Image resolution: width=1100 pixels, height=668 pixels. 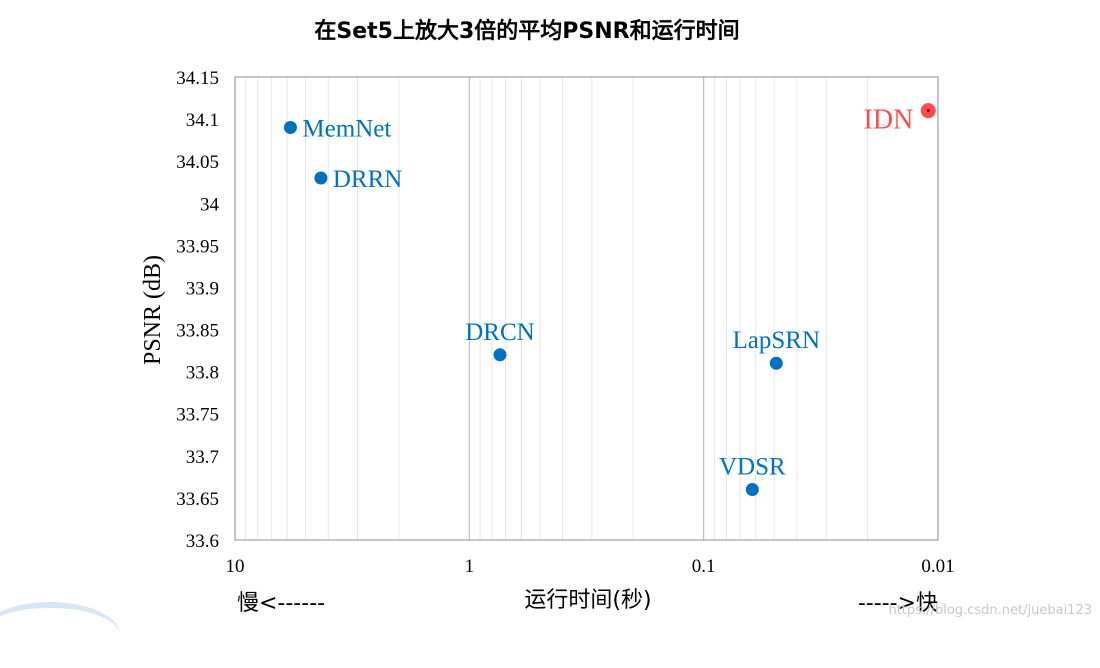 I want to click on data-point-label: VDSR, so click(x=752, y=466).